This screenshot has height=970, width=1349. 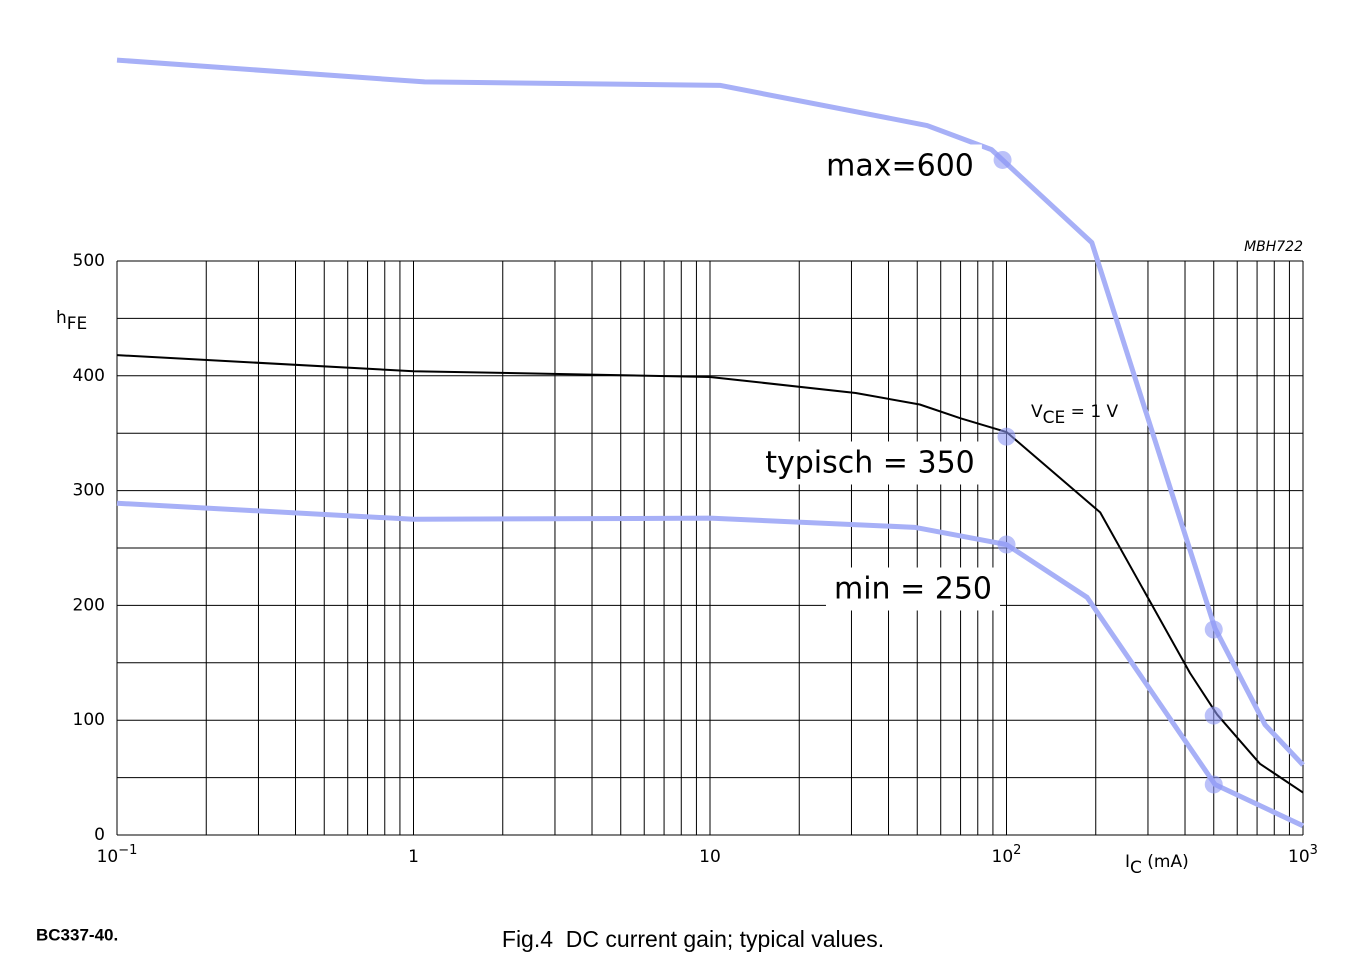 I want to click on series-label: min = 250, so click(x=913, y=589).